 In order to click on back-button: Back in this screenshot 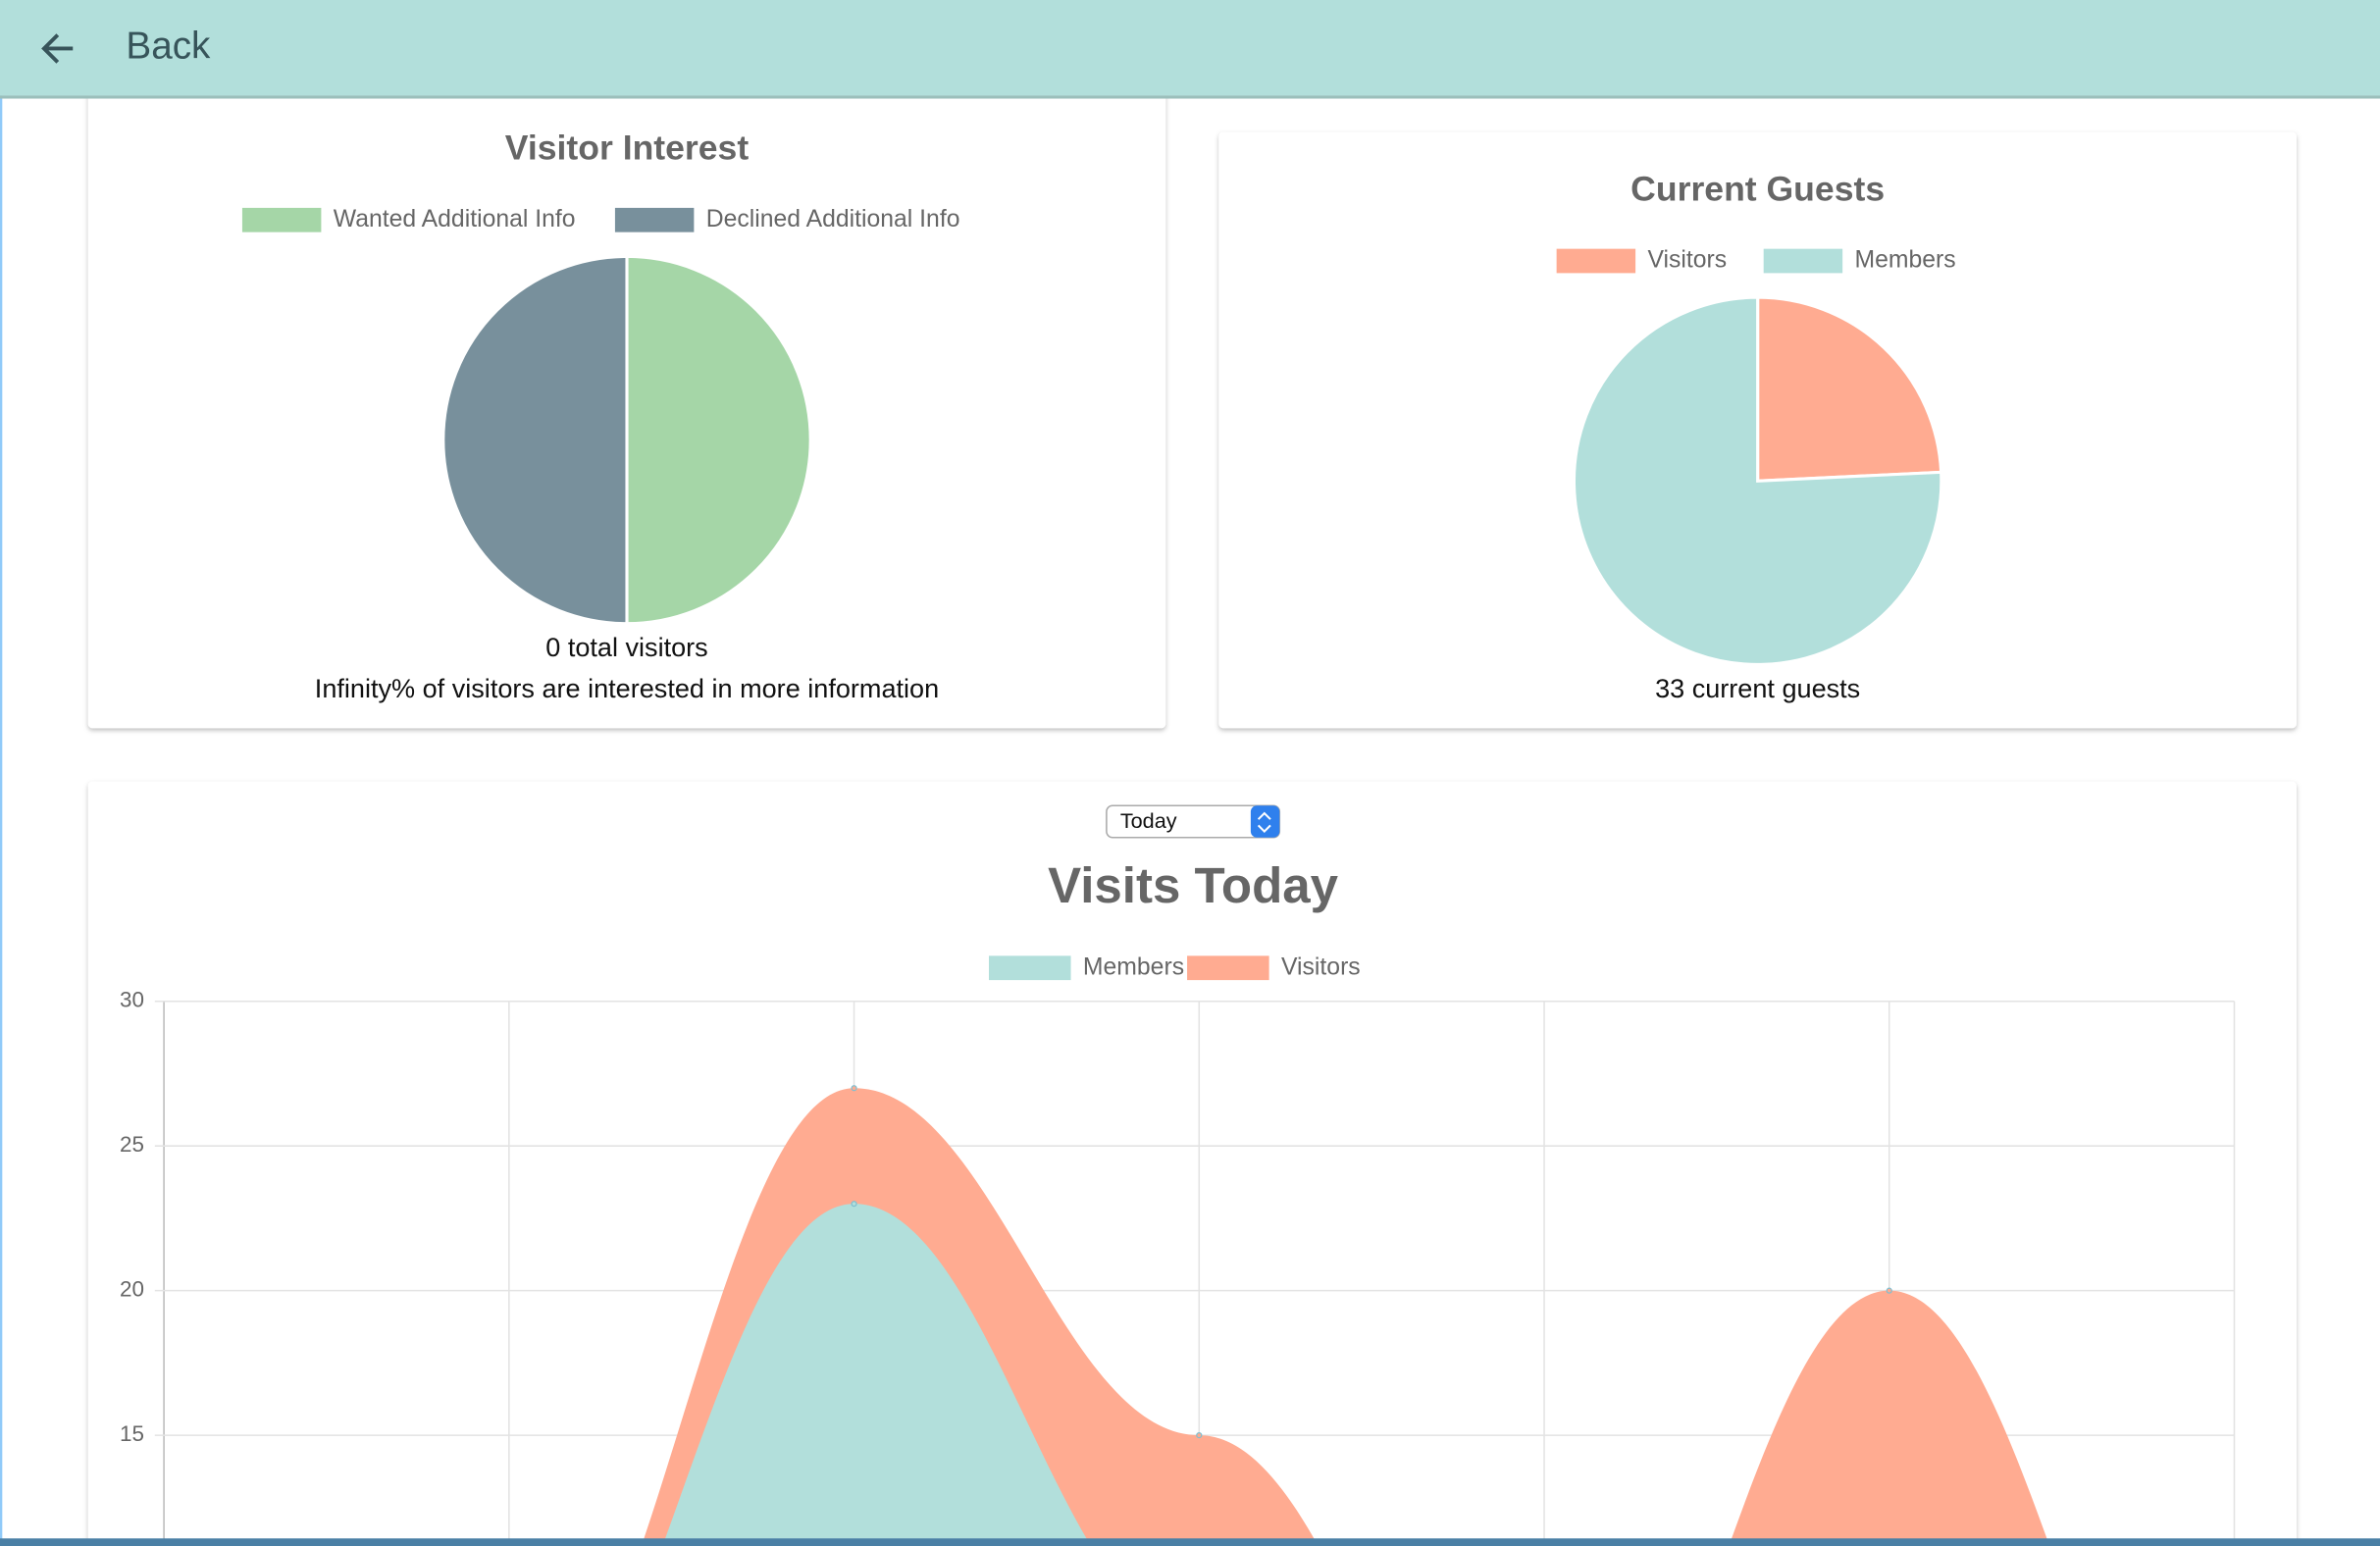, I will do `click(126, 47)`.